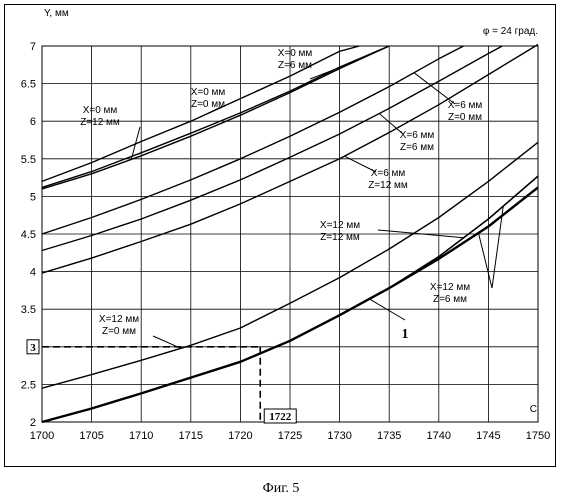 The width and height of the screenshot is (562, 500). I want to click on y-tick-label: 3.5, so click(28, 310).